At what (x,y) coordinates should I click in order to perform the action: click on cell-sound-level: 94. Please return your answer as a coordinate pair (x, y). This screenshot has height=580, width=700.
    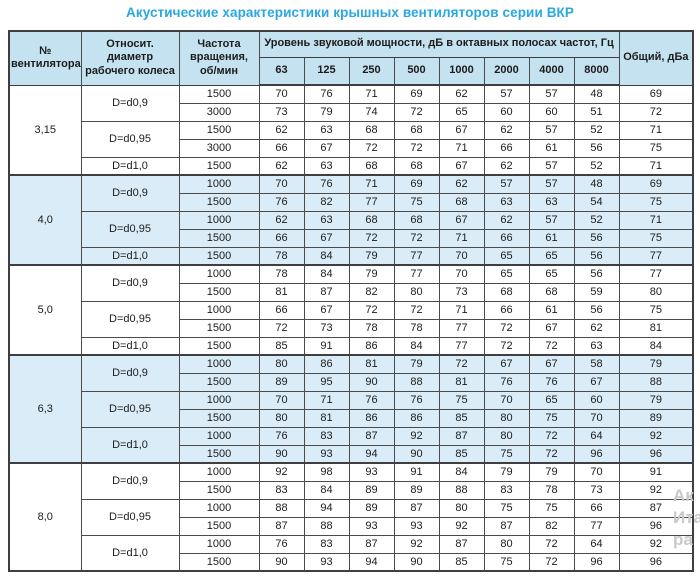
    Looking at the image, I should click on (326, 508).